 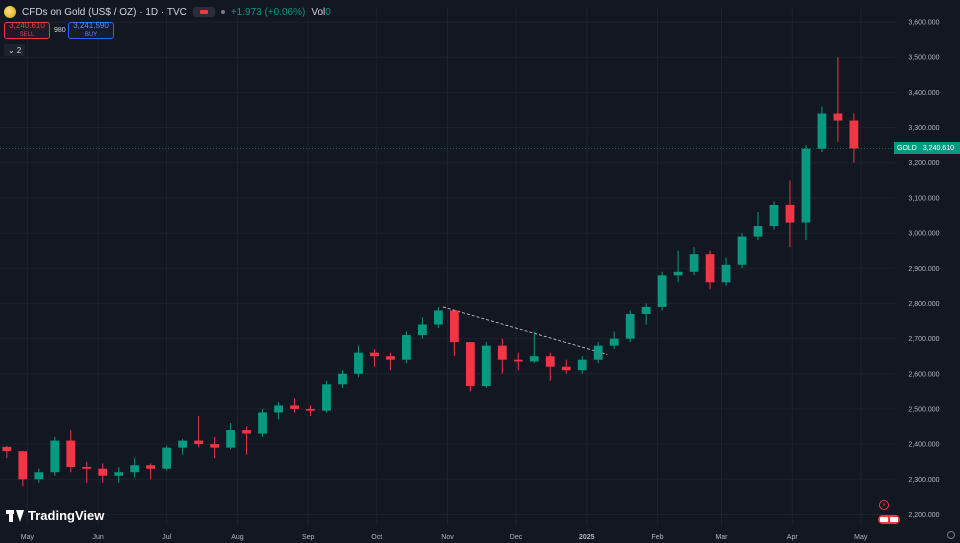 What do you see at coordinates (923, 304) in the screenshot?
I see `y-tick-label: 2,800.000` at bounding box center [923, 304].